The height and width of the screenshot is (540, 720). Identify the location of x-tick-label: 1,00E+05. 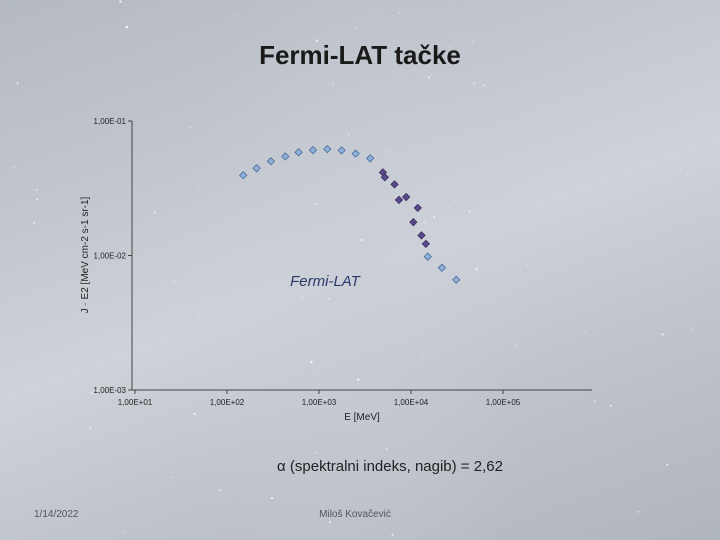
(503, 402).